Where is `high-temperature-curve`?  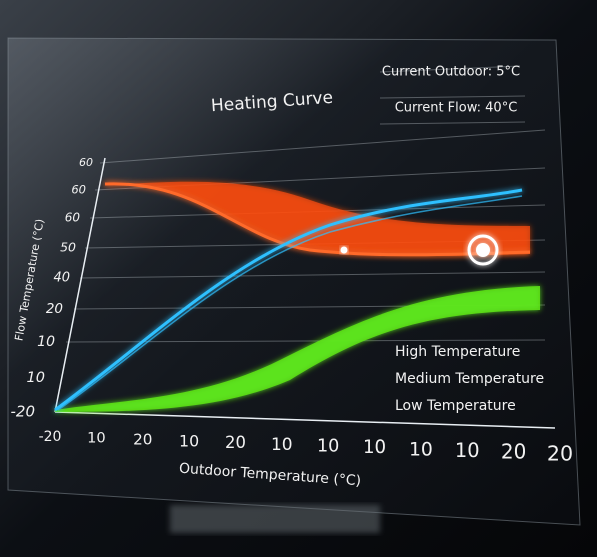 high-temperature-curve is located at coordinates (317, 219).